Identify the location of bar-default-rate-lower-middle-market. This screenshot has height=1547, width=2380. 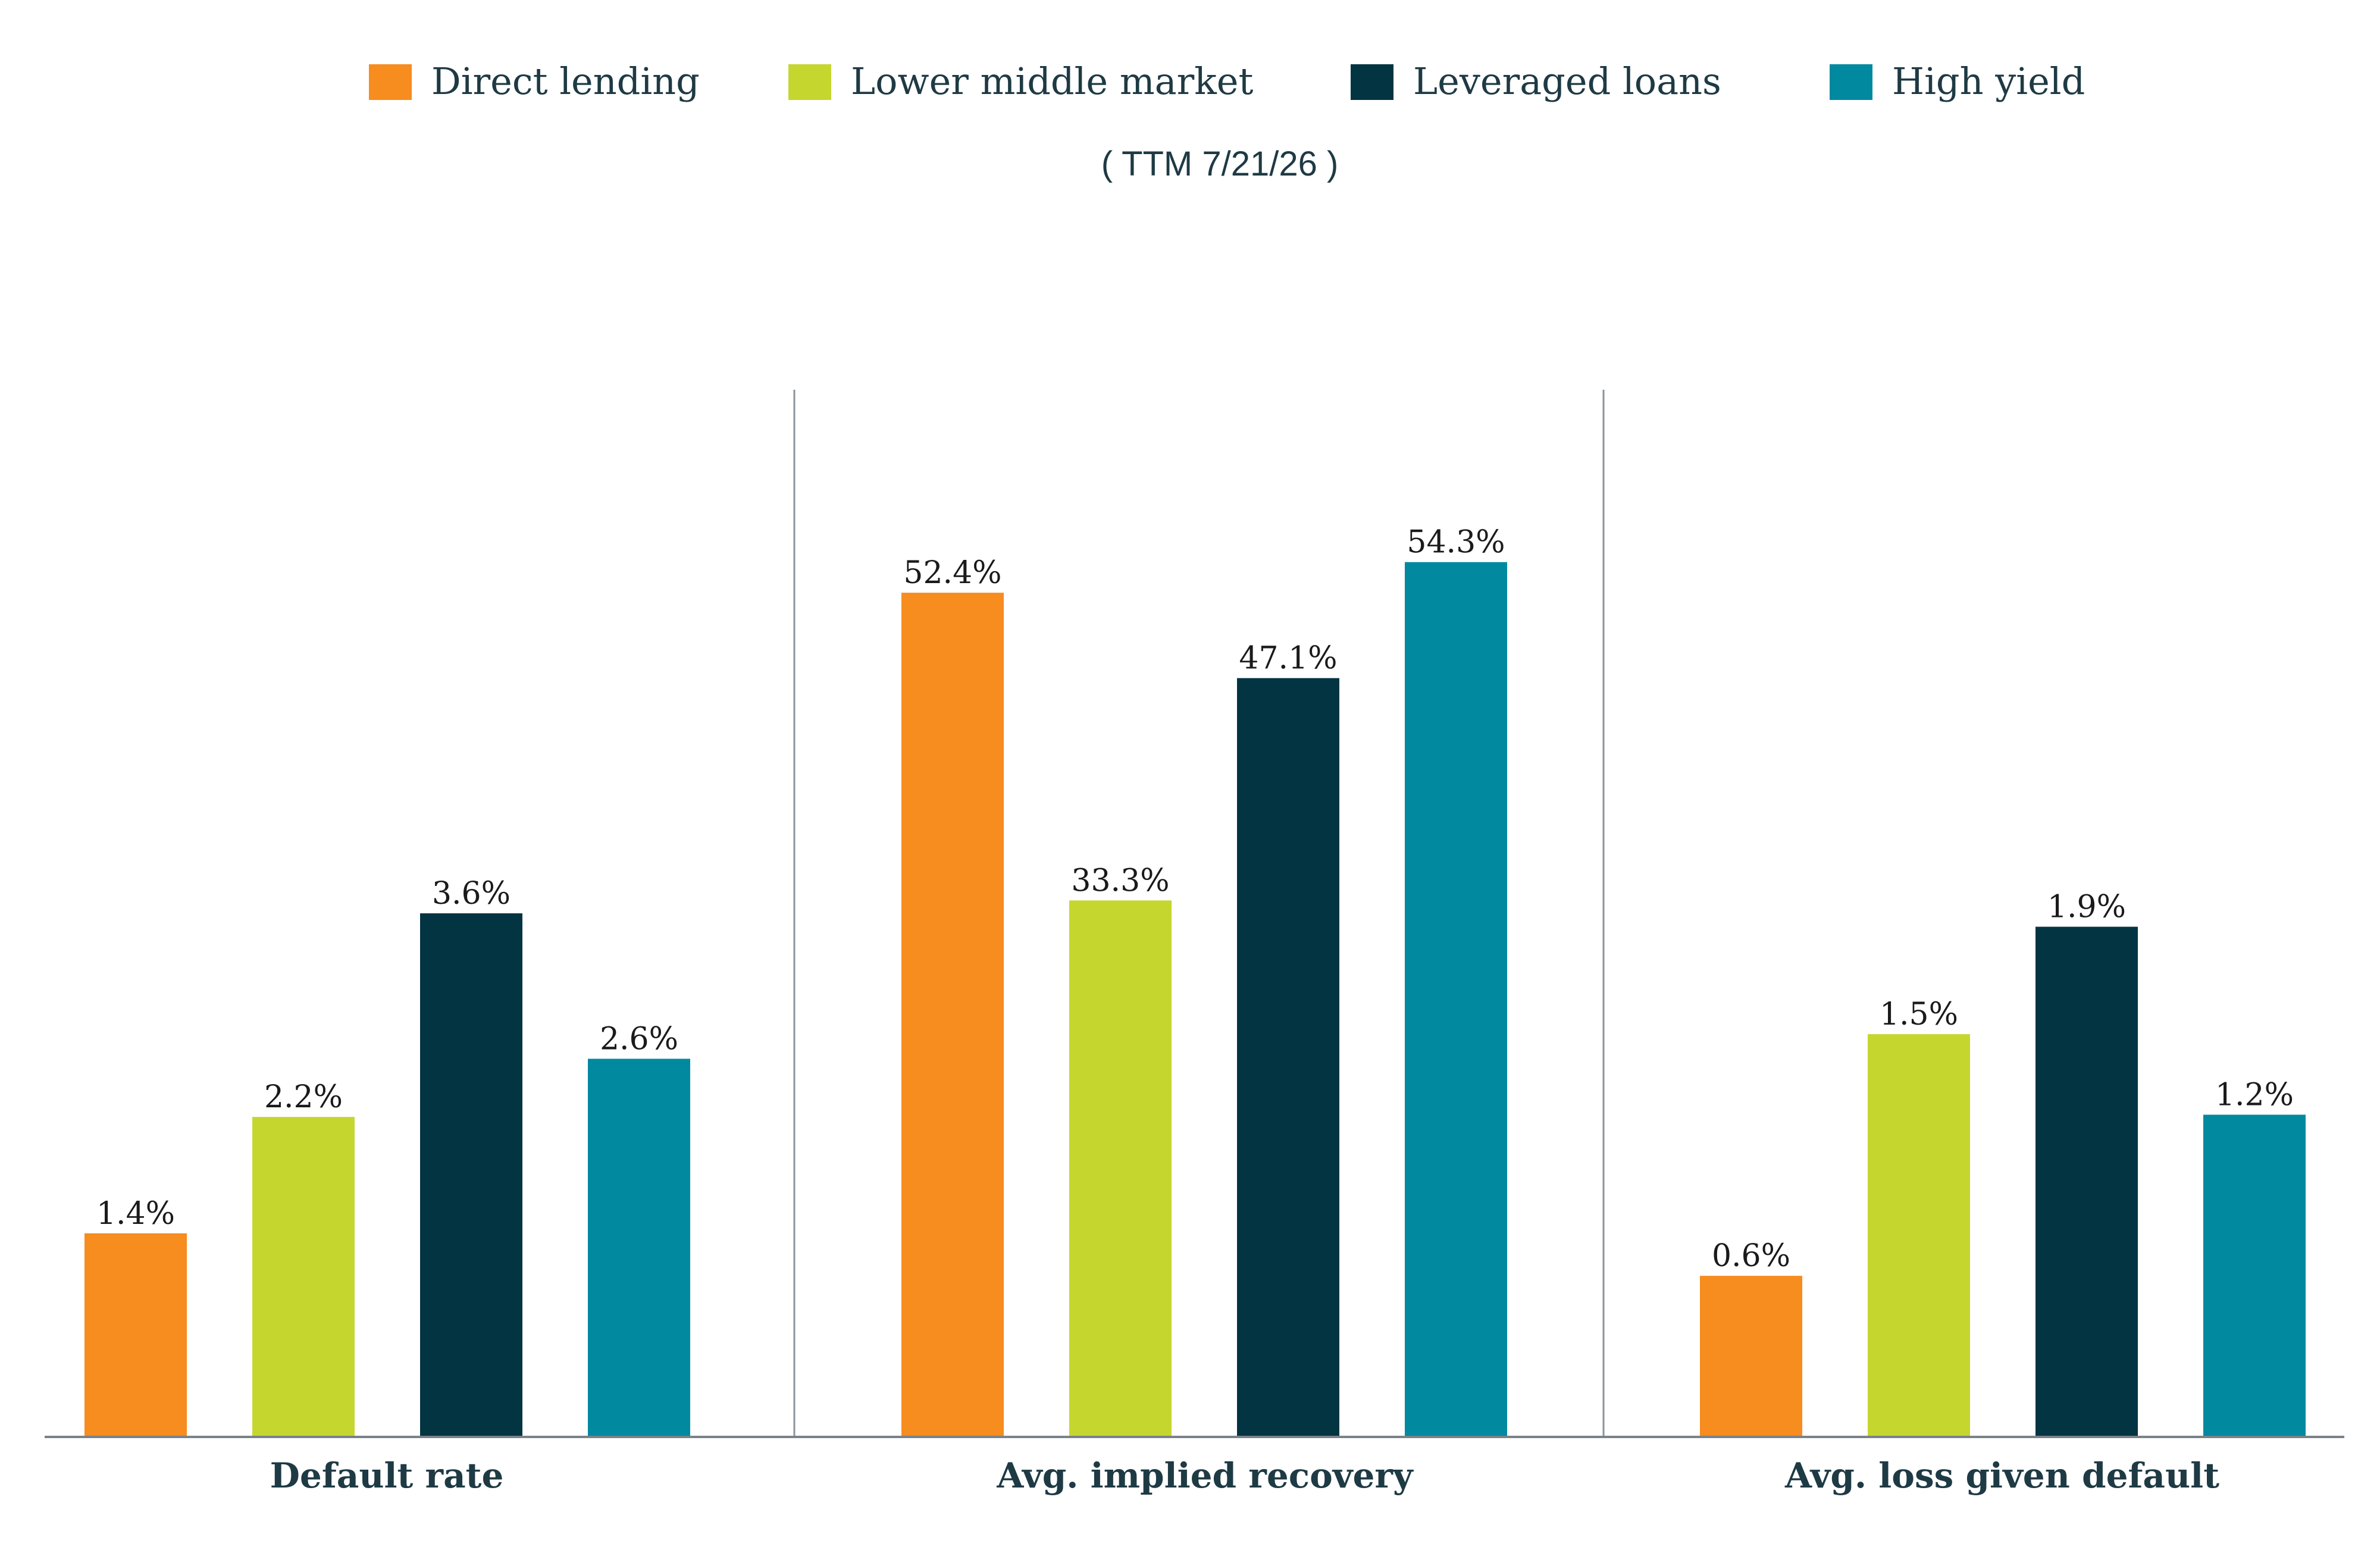
(303, 1277).